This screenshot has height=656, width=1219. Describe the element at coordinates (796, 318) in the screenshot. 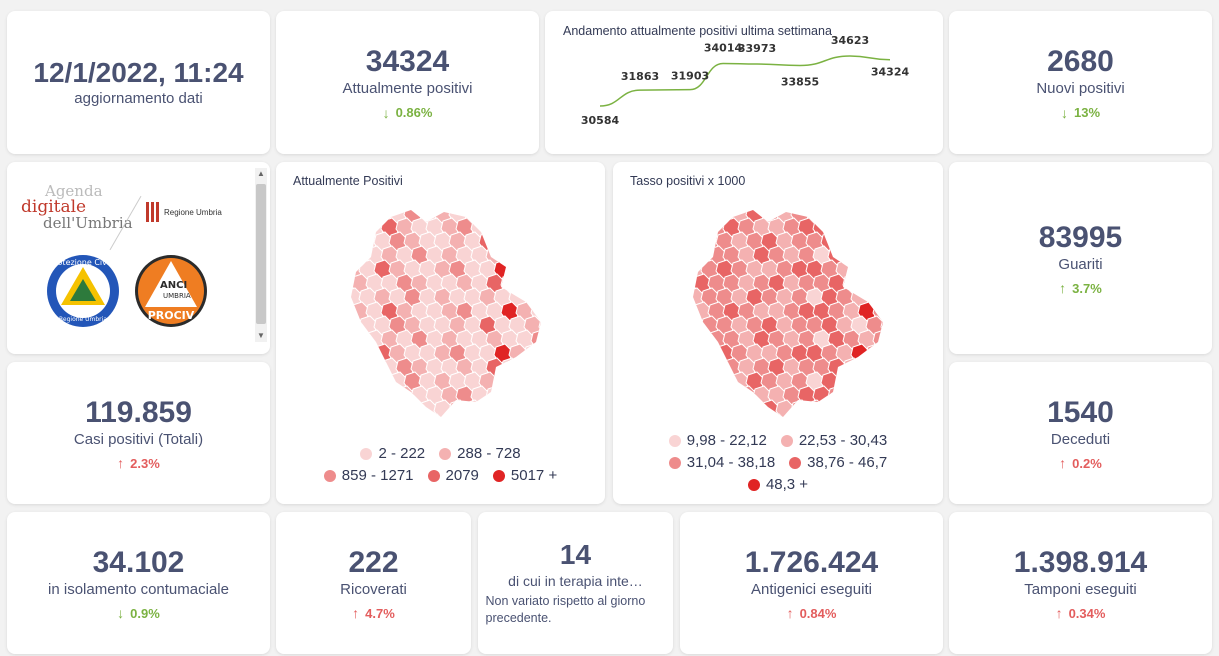

I see `map-municipalities` at that location.